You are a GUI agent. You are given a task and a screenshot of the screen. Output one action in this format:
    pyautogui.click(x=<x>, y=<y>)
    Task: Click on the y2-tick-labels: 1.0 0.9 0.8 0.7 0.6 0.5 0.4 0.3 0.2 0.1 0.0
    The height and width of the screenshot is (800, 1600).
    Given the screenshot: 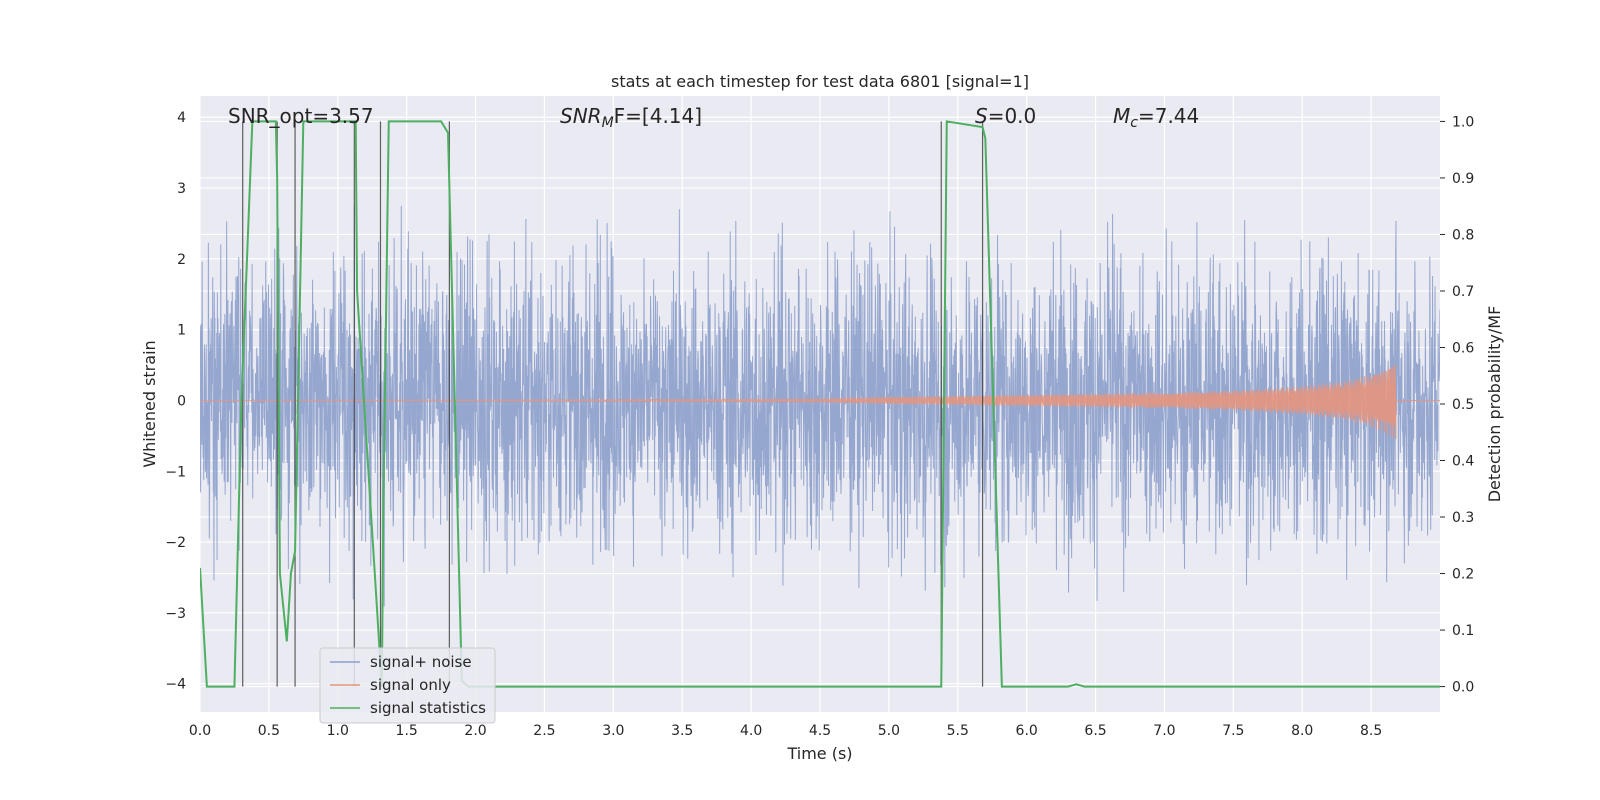 What is the action you would take?
    pyautogui.click(x=1457, y=405)
    